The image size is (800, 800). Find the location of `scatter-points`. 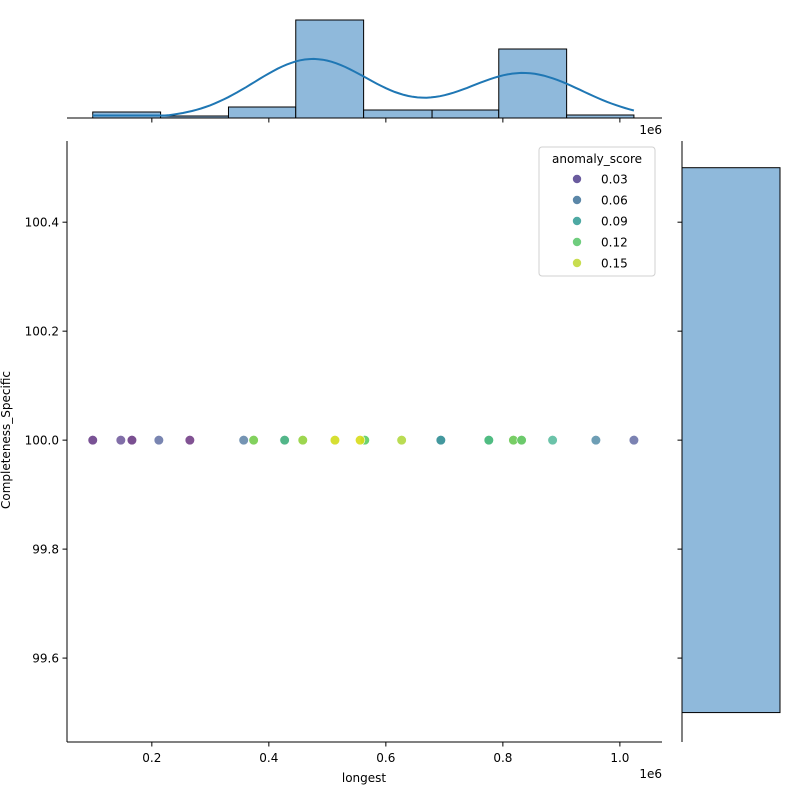

scatter-points is located at coordinates (363, 440).